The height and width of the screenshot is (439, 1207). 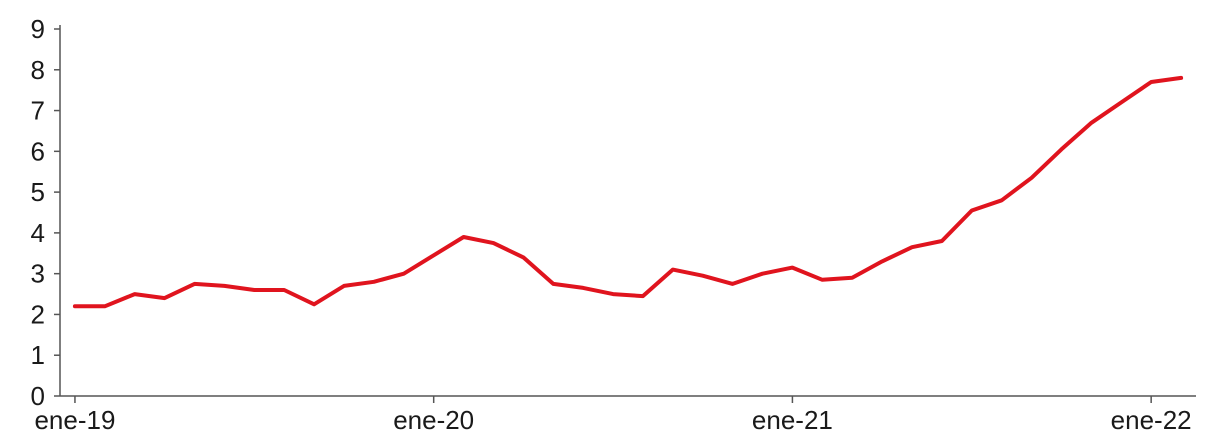 I want to click on y-tick-label: 1, so click(x=38, y=355).